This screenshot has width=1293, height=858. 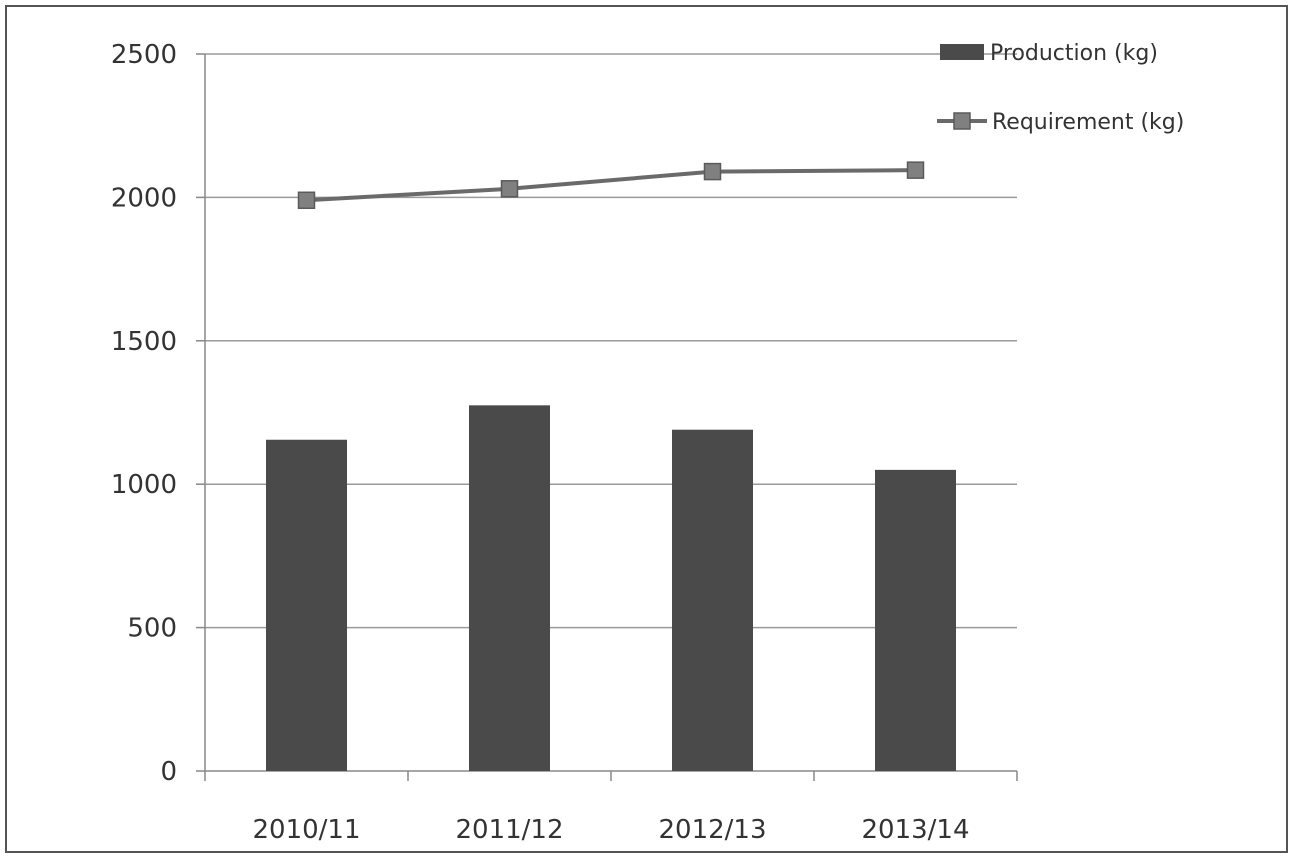 What do you see at coordinates (915, 830) in the screenshot?
I see `x-tick-label: 2013/14` at bounding box center [915, 830].